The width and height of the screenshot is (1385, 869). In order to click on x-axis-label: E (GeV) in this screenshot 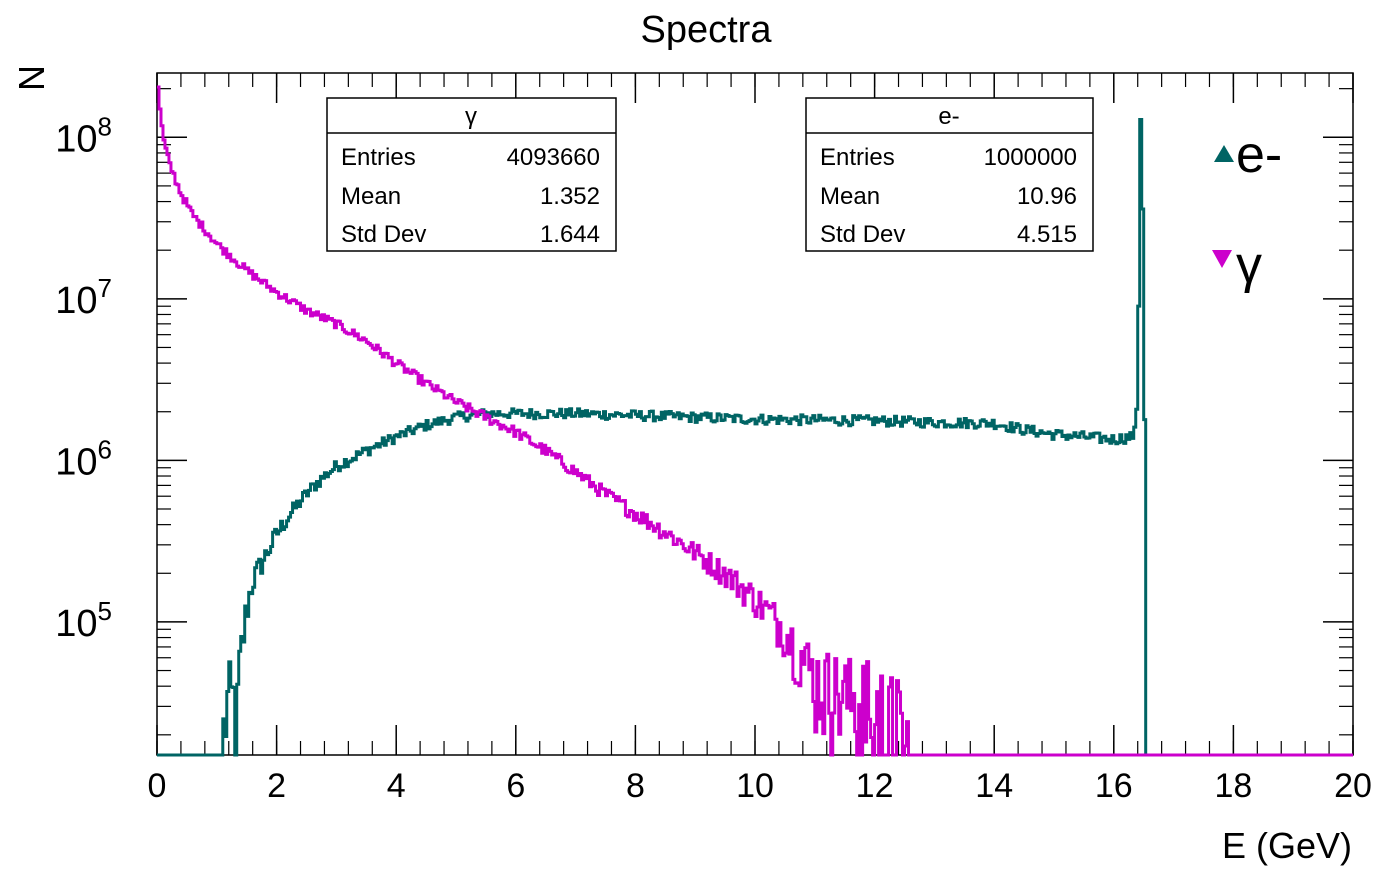, I will do `click(1287, 845)`.